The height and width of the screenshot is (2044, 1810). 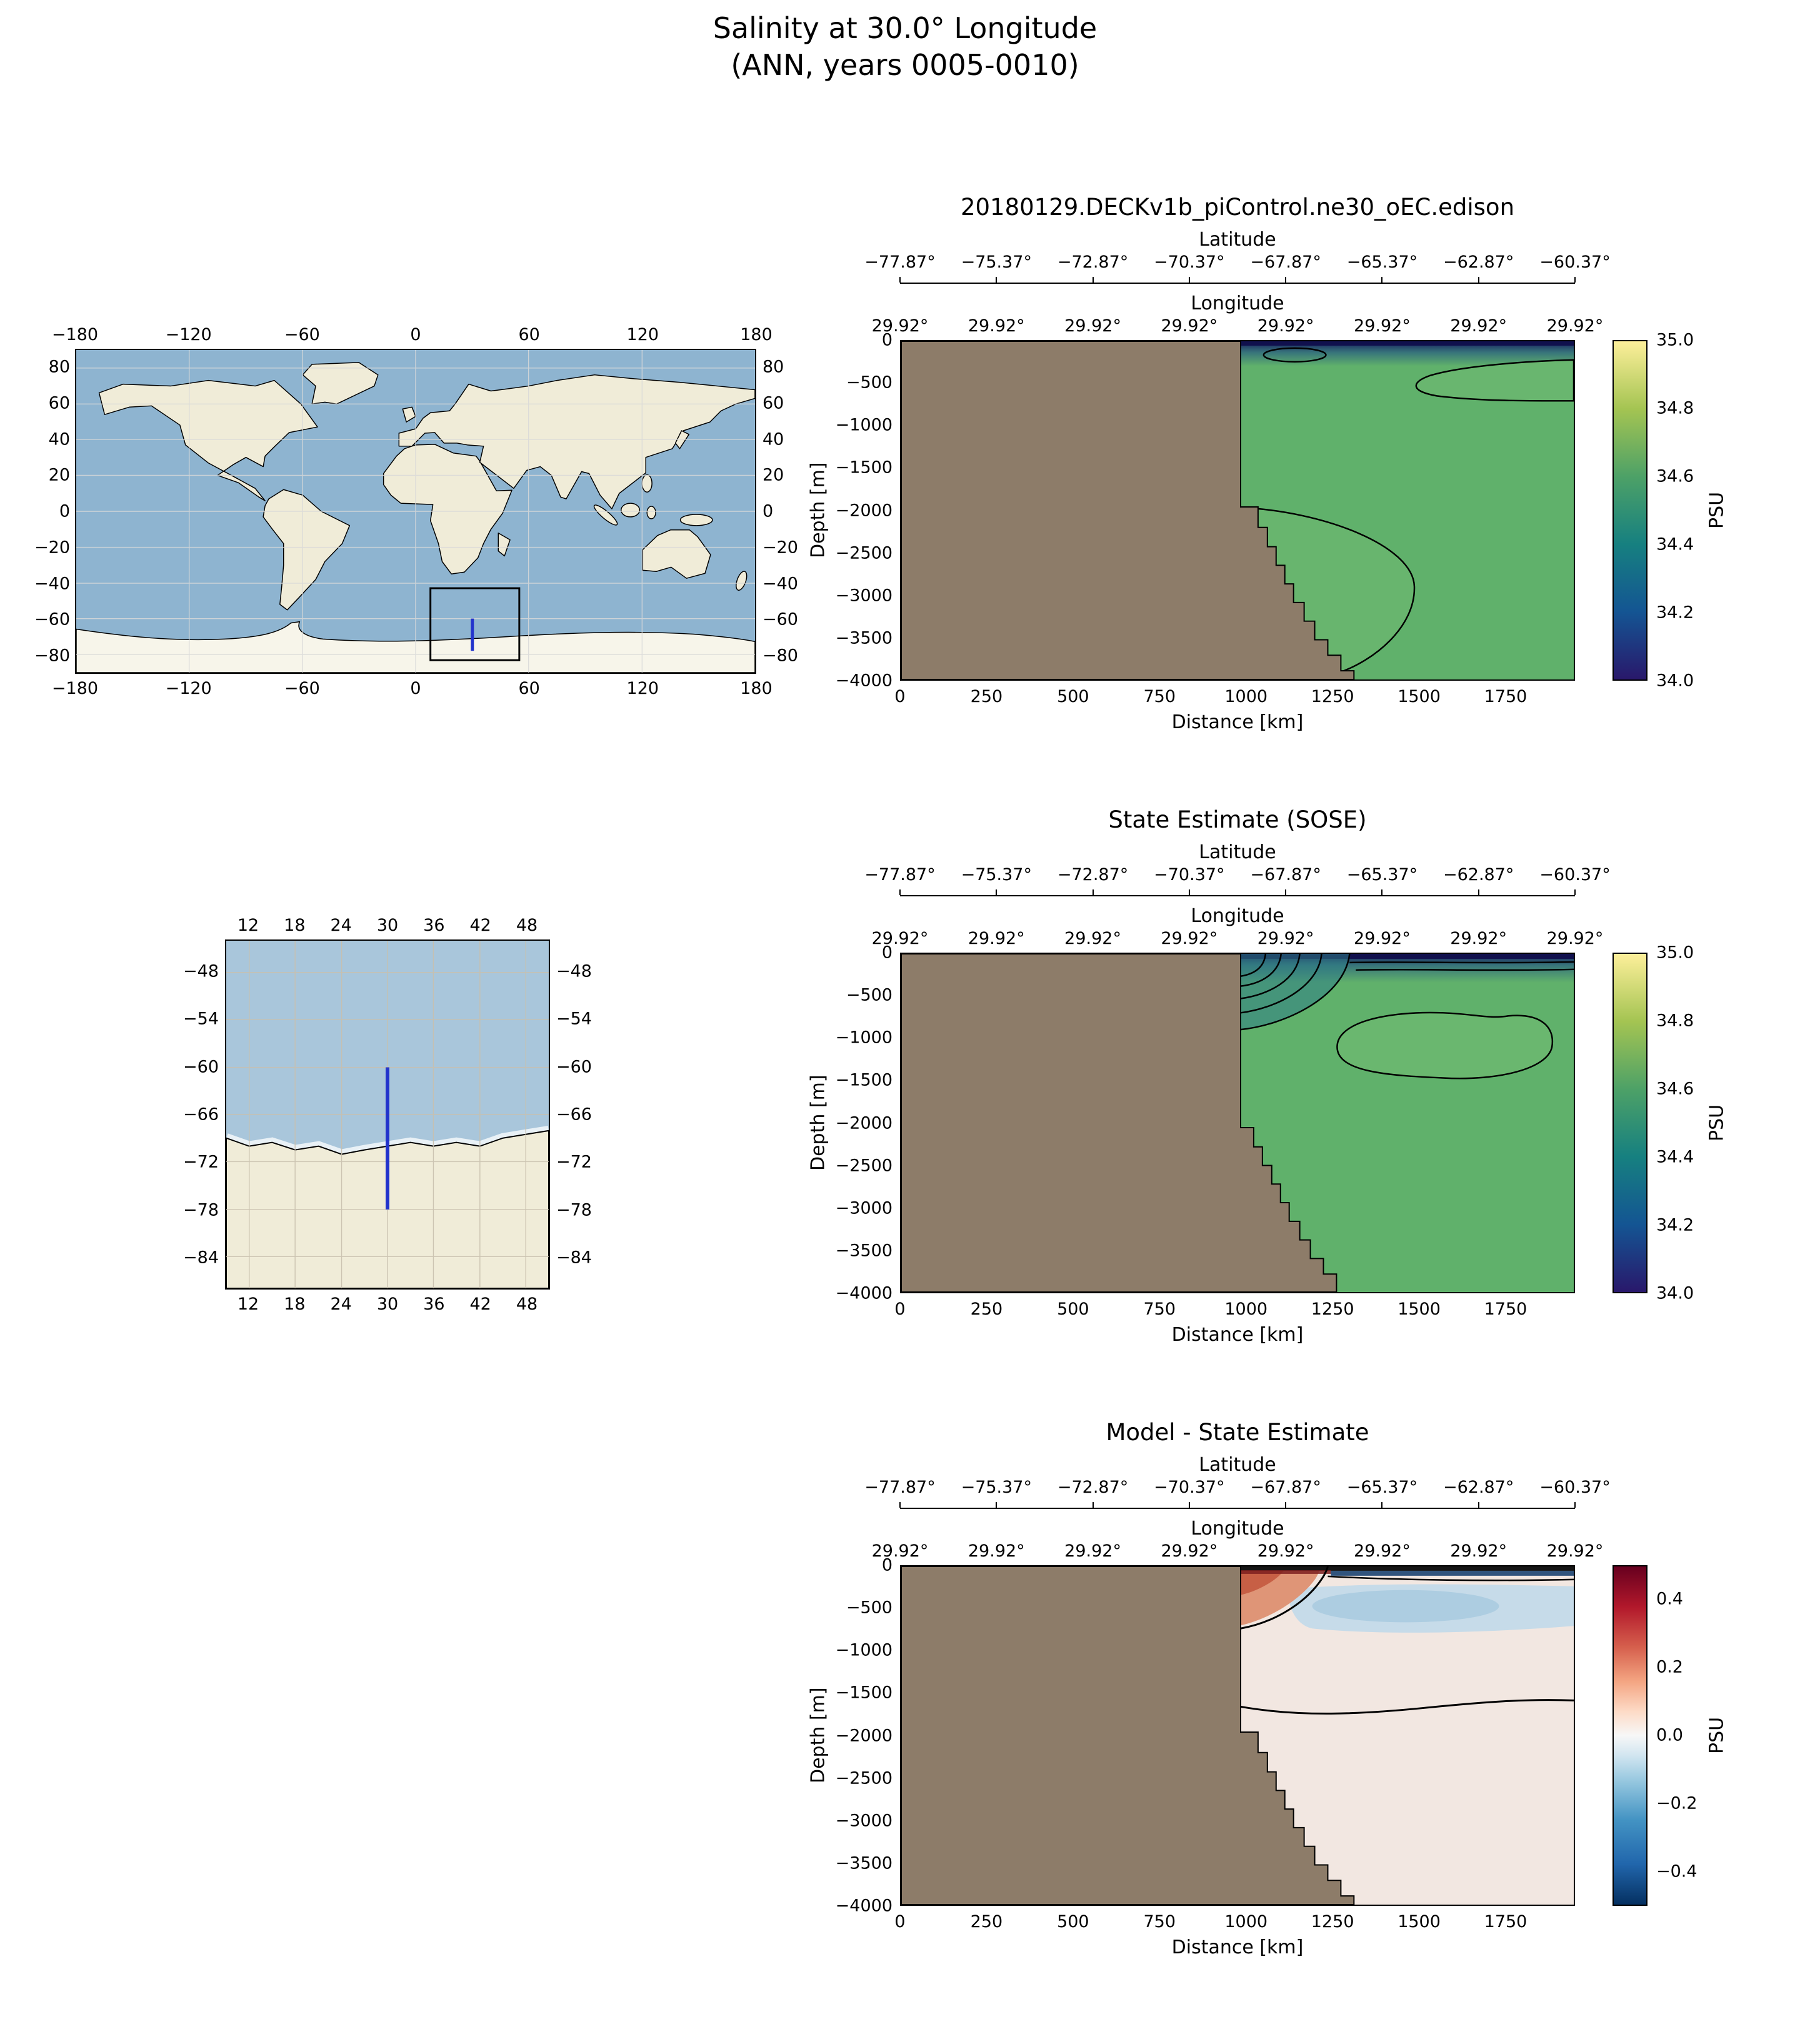 I want to click on tick-label: 180, so click(x=756, y=688).